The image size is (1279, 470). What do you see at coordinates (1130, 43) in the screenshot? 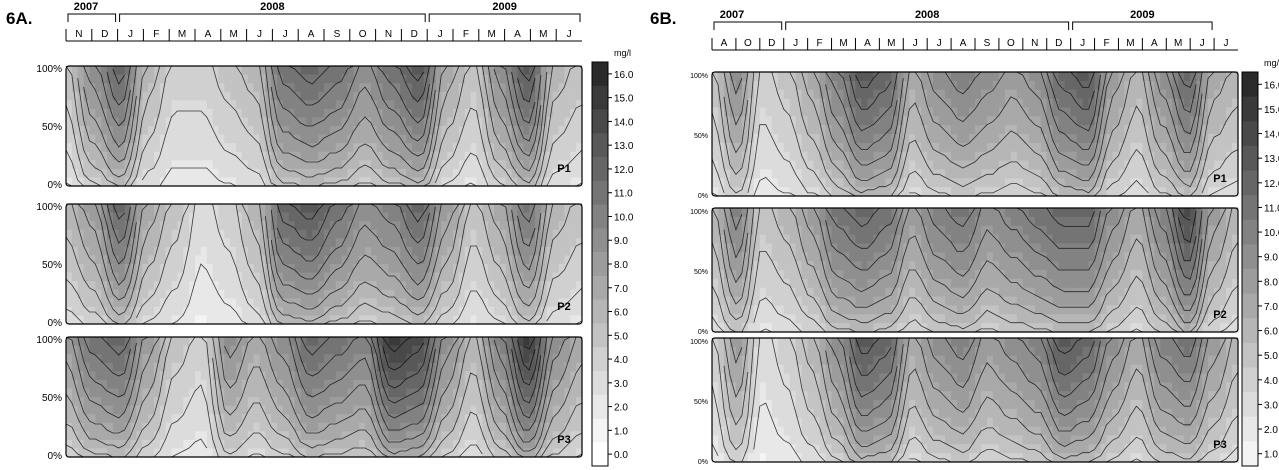
I see `month-label: M` at bounding box center [1130, 43].